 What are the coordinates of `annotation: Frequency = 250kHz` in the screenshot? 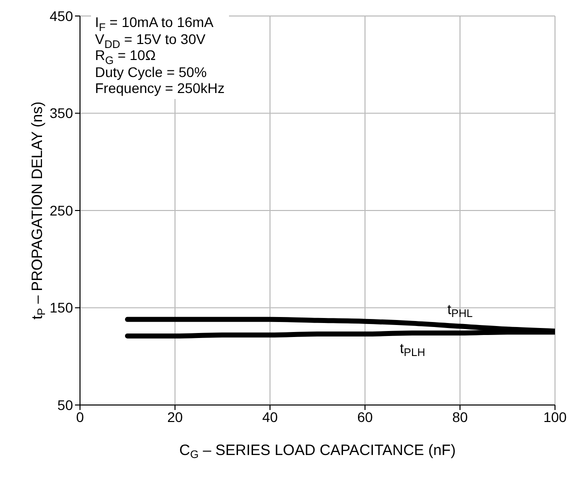 It's located at (160, 88).